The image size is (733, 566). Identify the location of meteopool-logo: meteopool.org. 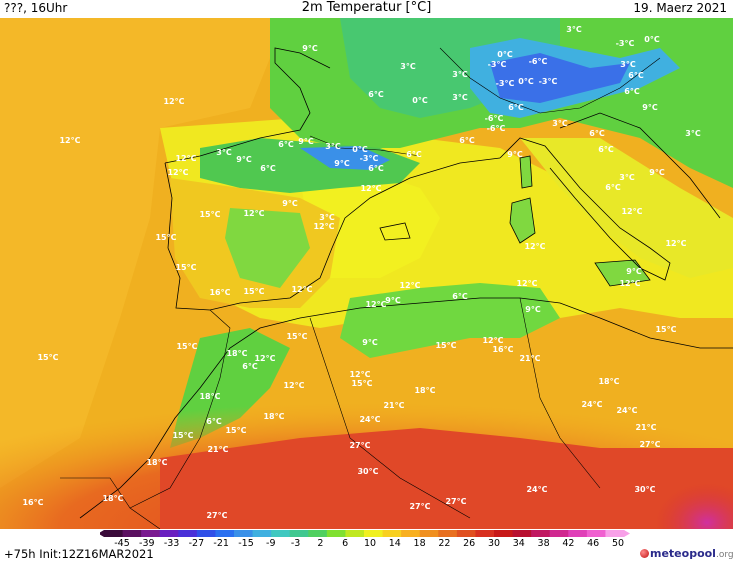
(686, 553).